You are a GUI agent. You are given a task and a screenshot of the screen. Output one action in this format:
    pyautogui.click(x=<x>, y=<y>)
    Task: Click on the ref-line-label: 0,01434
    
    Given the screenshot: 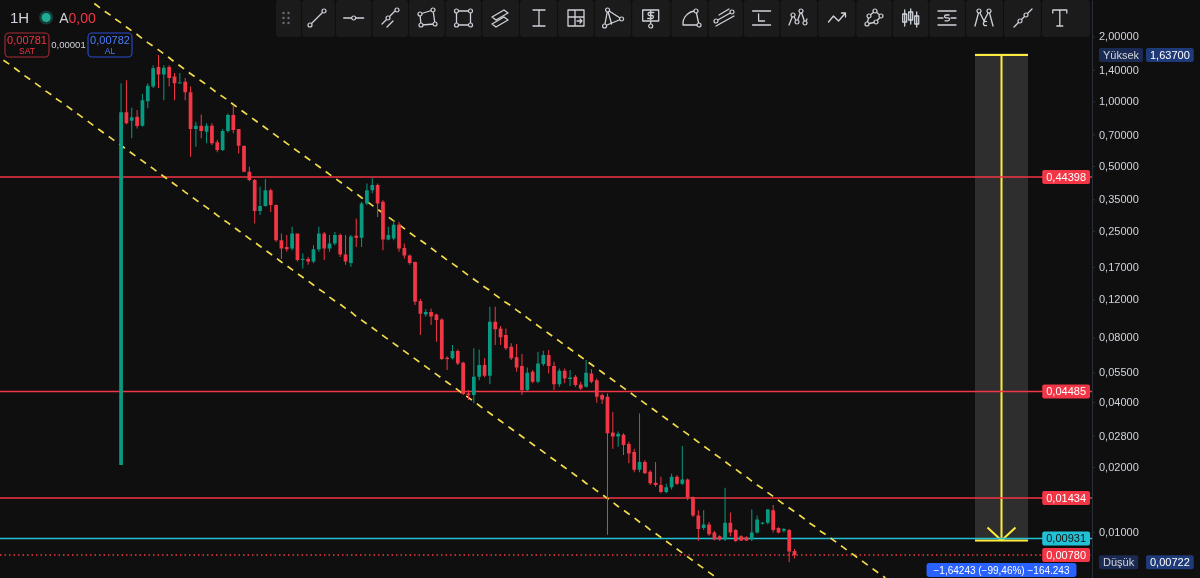 What is the action you would take?
    pyautogui.click(x=1066, y=497)
    